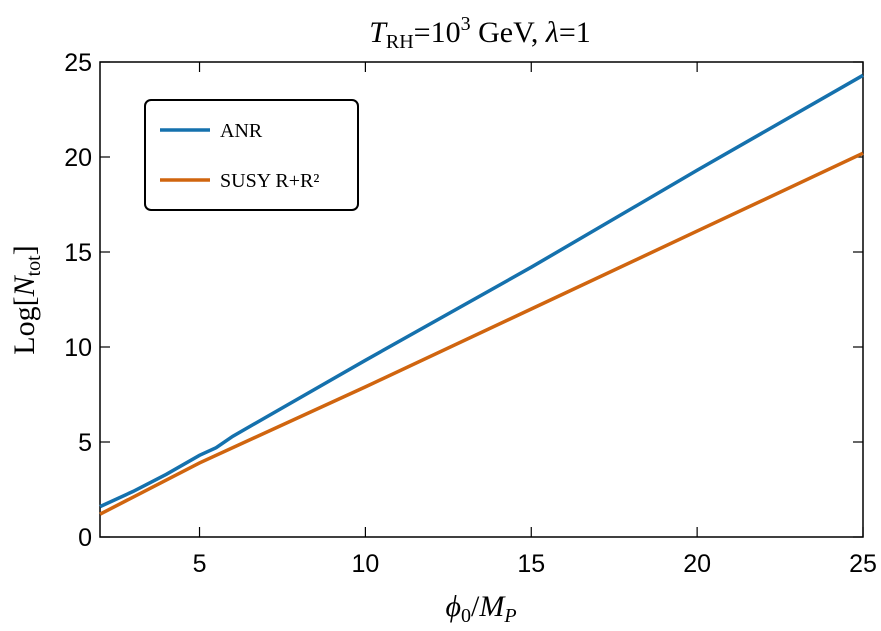 The width and height of the screenshot is (881, 631). What do you see at coordinates (400, 42) in the screenshot?
I see `title-part: RH` at bounding box center [400, 42].